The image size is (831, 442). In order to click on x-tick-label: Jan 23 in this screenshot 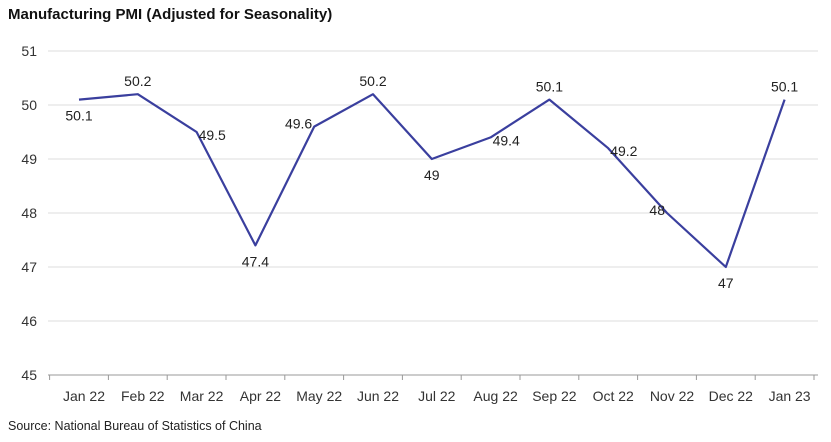, I will do `click(790, 396)`.